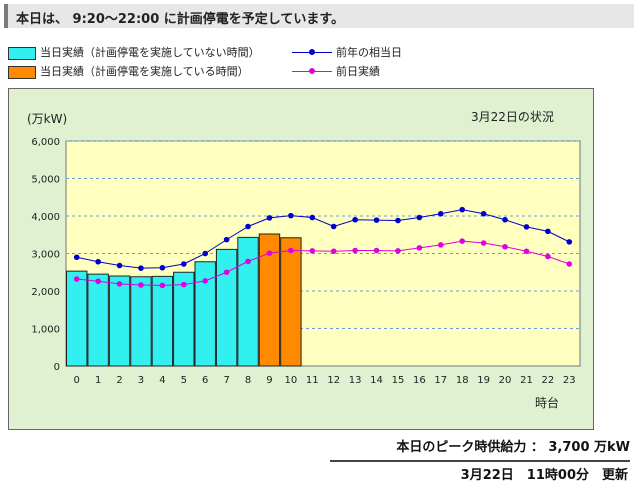 The image size is (640, 484). I want to click on y-tick-label: 5,000, so click(45, 180).